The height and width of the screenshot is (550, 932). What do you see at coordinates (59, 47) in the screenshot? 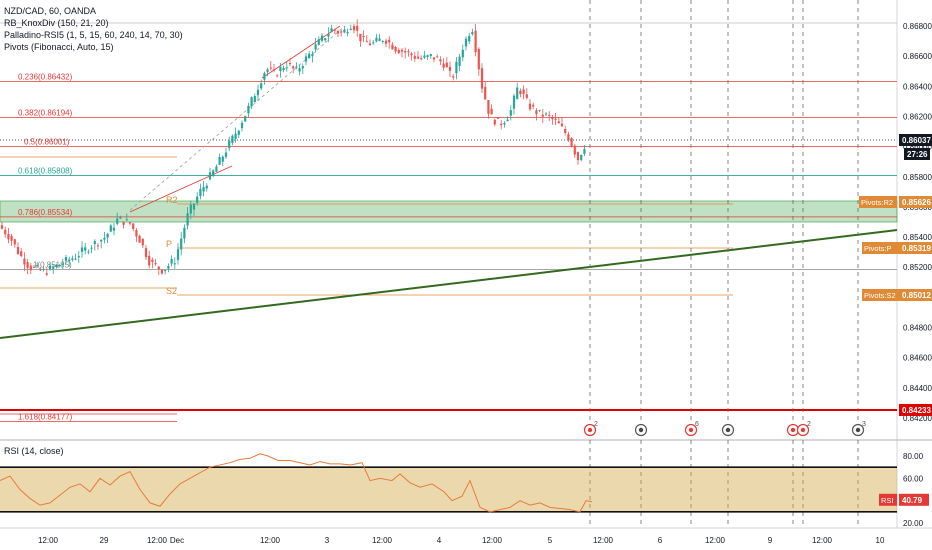
I see `legend-pivots: Pivots (Fibonacci, Auto, 15)` at bounding box center [59, 47].